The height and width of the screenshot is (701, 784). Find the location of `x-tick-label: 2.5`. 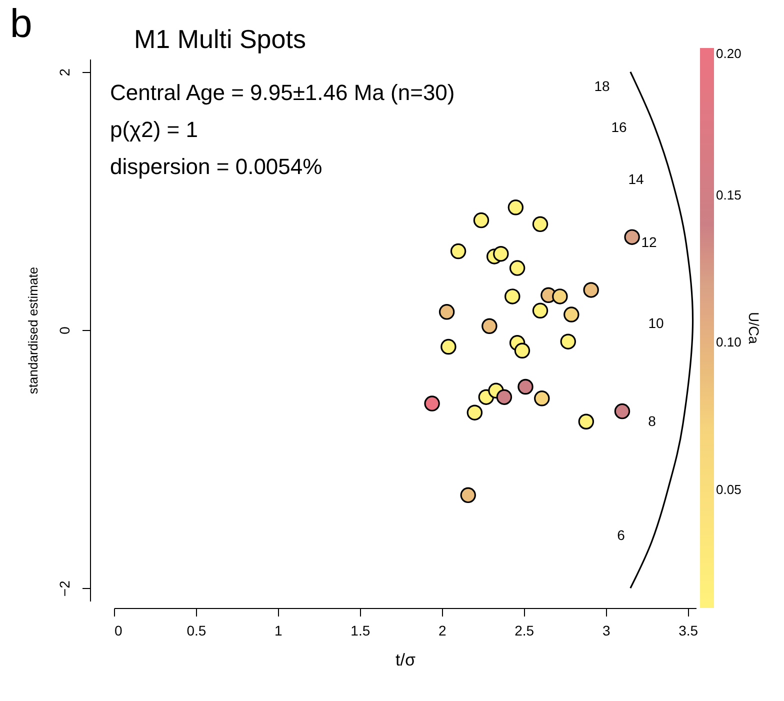

x-tick-label: 2.5 is located at coordinates (524, 630).